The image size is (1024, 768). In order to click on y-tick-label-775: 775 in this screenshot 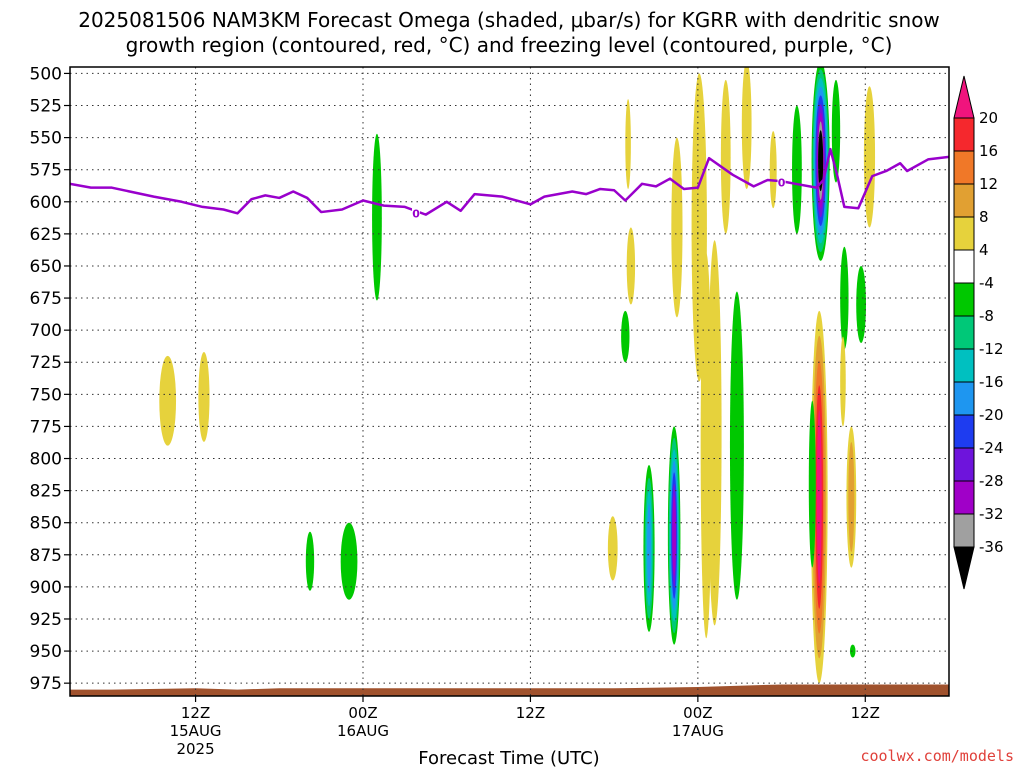, I will do `click(46, 427)`.